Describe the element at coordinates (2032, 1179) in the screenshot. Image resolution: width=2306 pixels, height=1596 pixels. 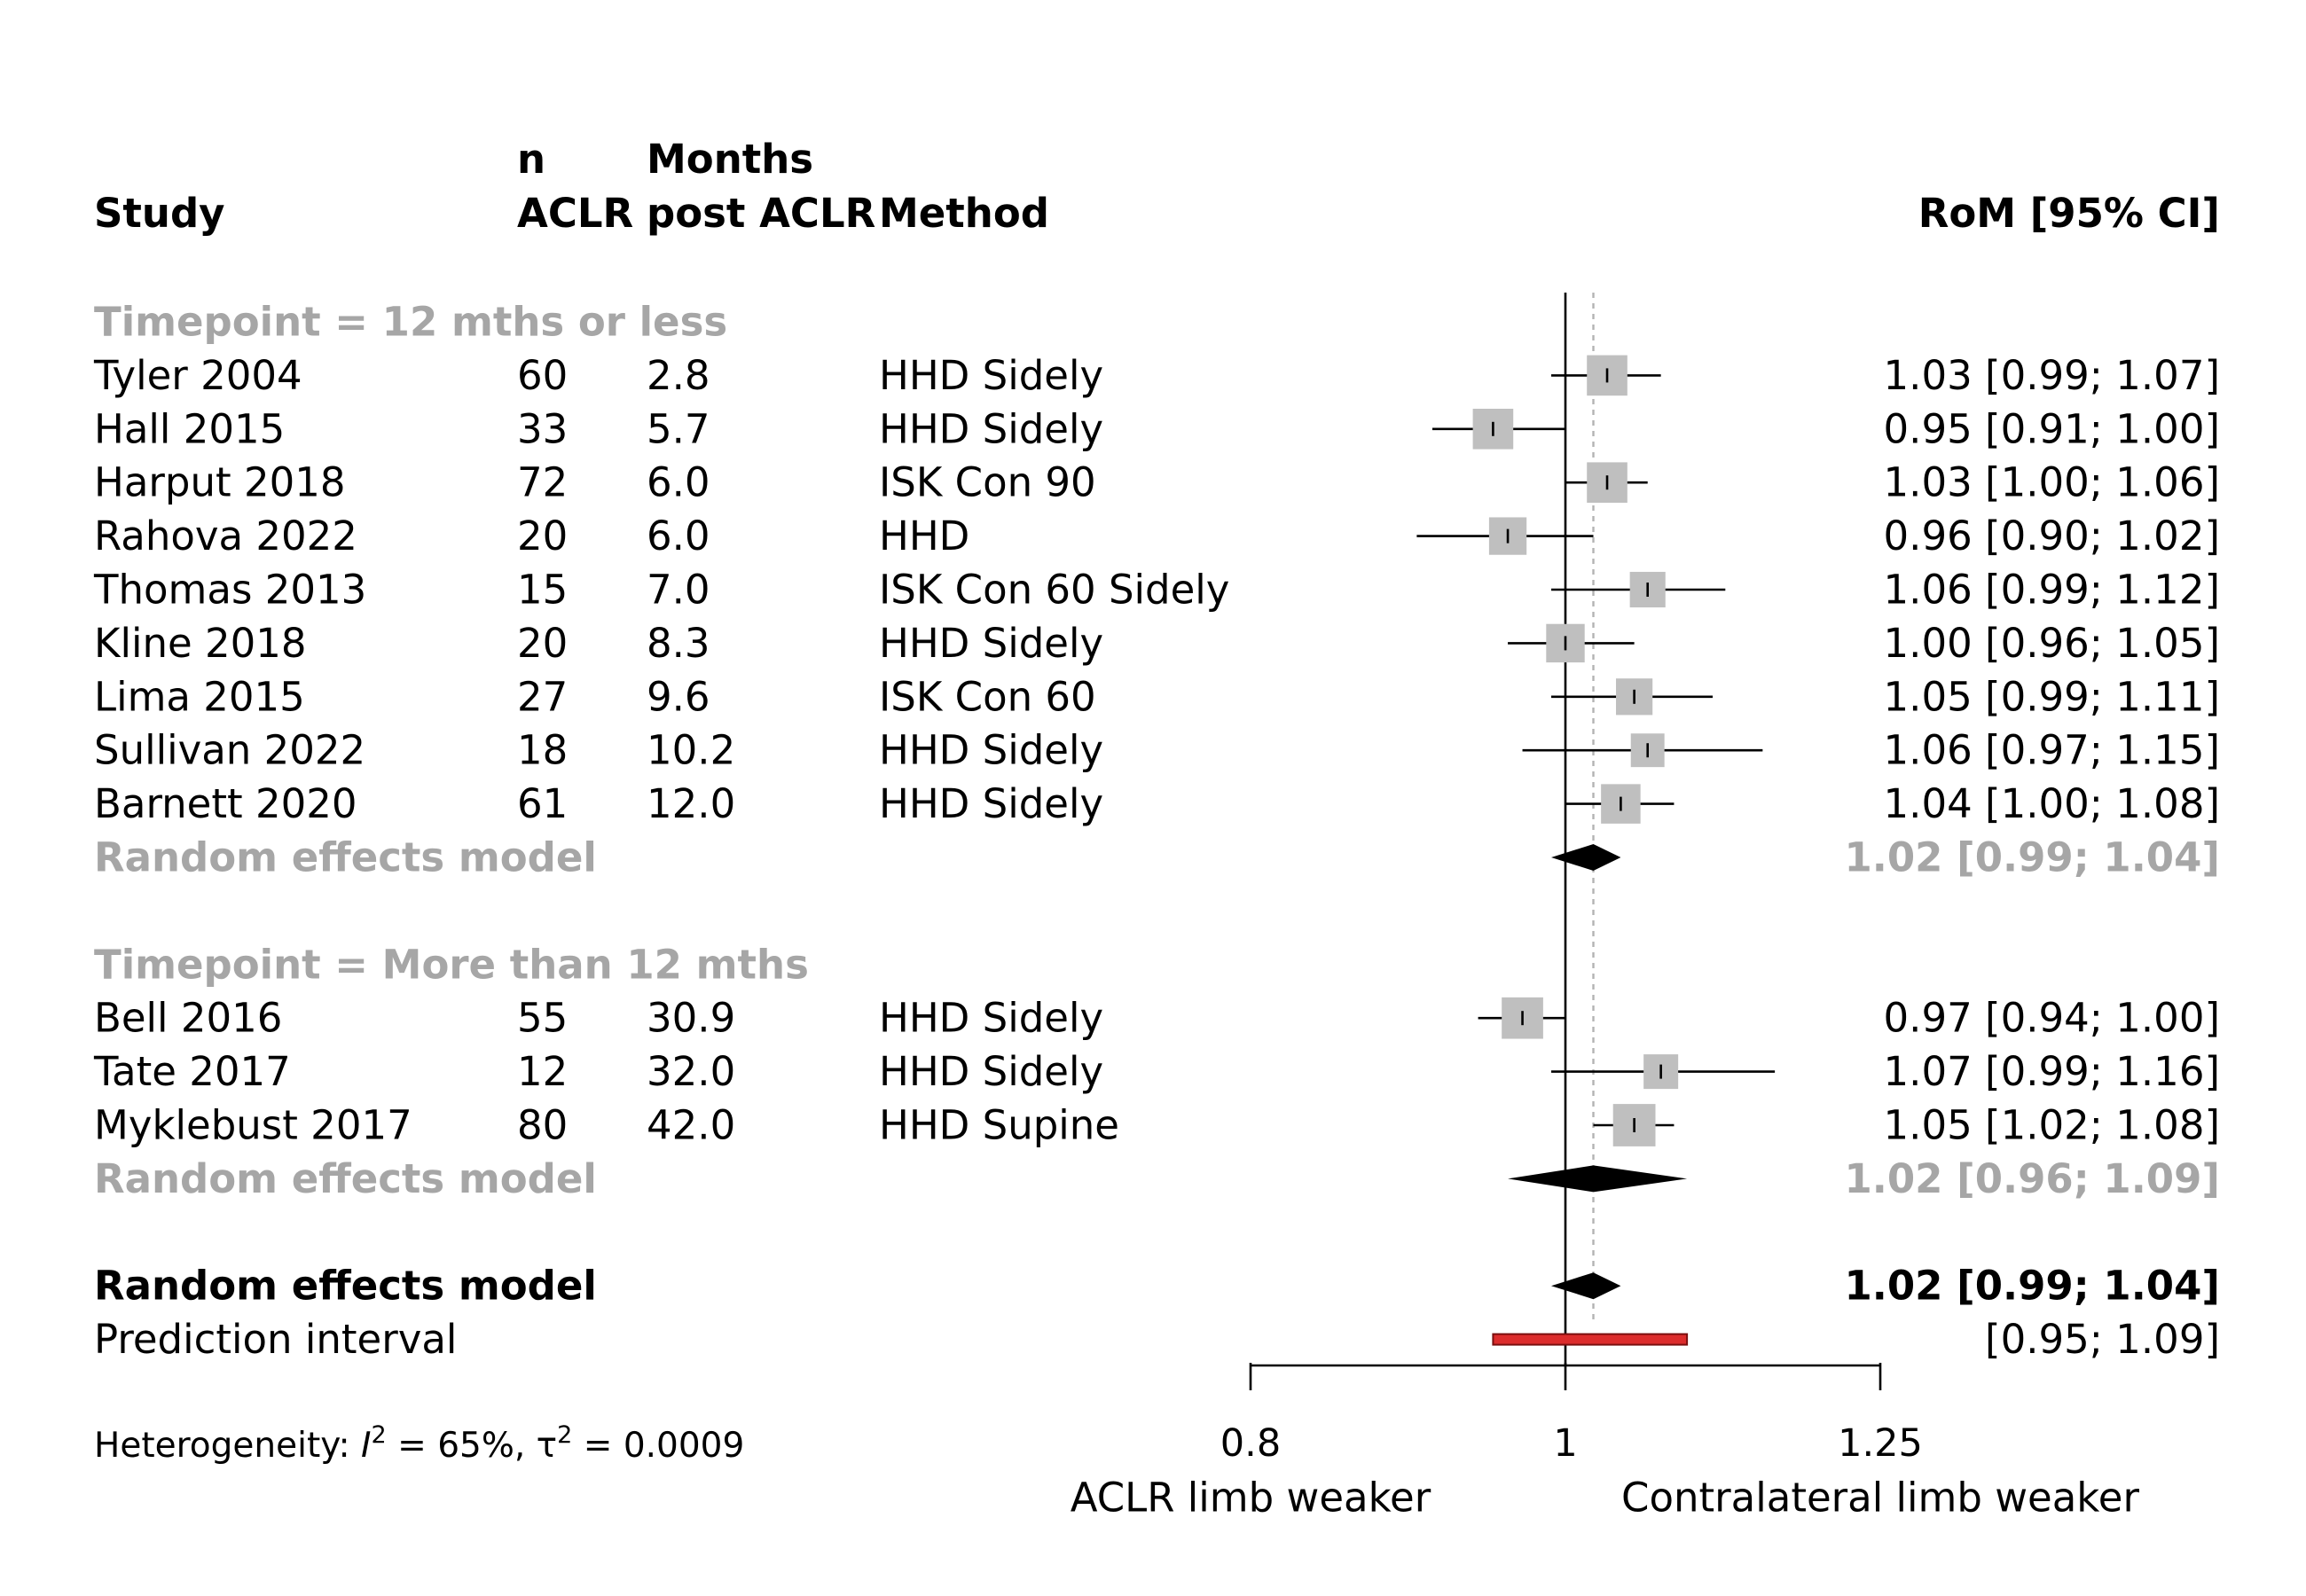
I see `subgroup-summary-effect: 1.02 [0.96; 1.09]` at that location.